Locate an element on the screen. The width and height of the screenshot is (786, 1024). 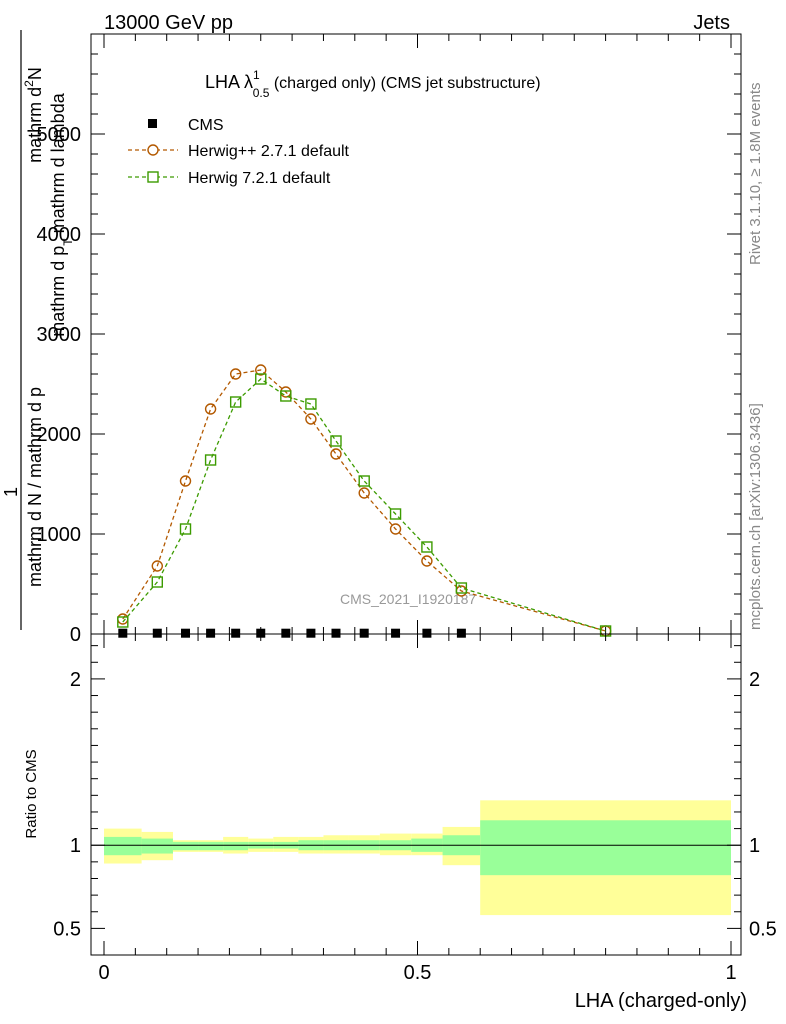
ylabel-frac2-den-main: mathrm d p is located at coordinates (58, 291).